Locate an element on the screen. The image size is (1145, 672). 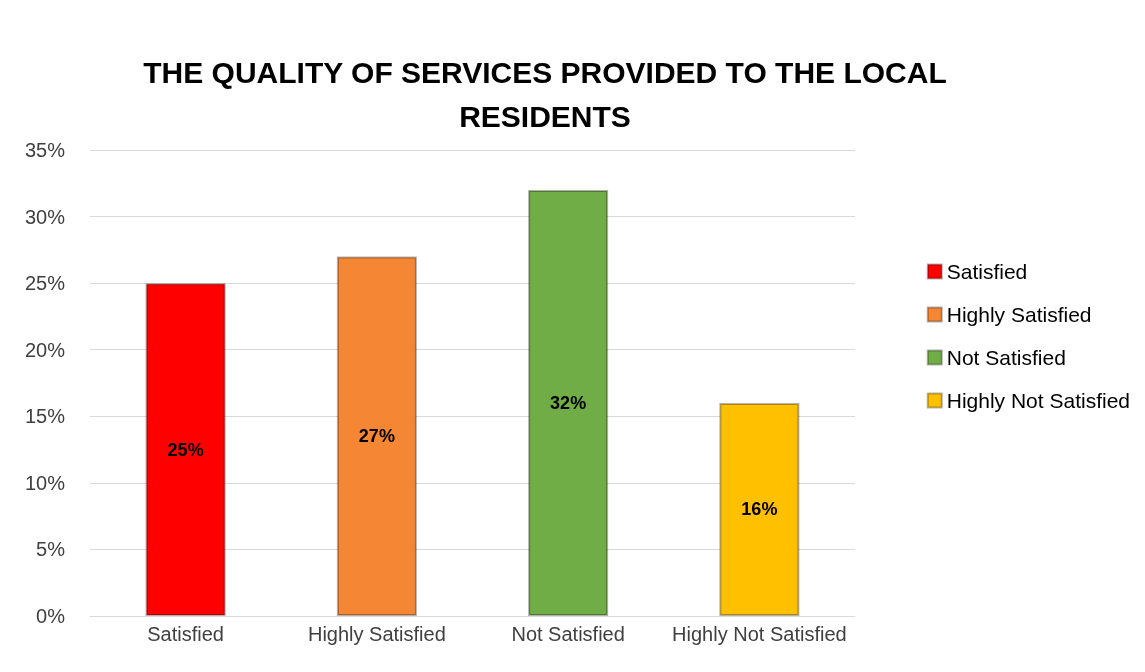
data-label: 25% is located at coordinates (185, 449).